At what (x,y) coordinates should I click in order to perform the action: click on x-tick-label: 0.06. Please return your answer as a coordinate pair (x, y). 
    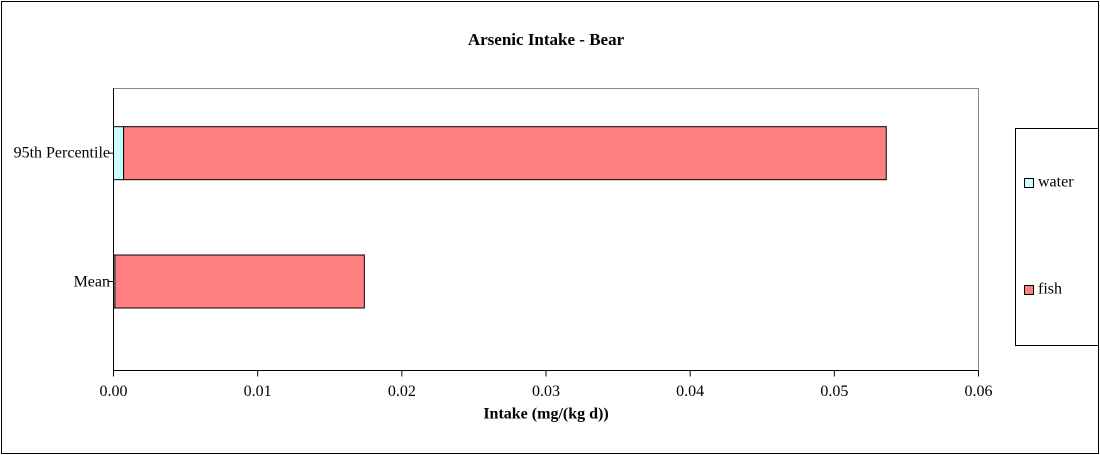
    Looking at the image, I should click on (979, 391).